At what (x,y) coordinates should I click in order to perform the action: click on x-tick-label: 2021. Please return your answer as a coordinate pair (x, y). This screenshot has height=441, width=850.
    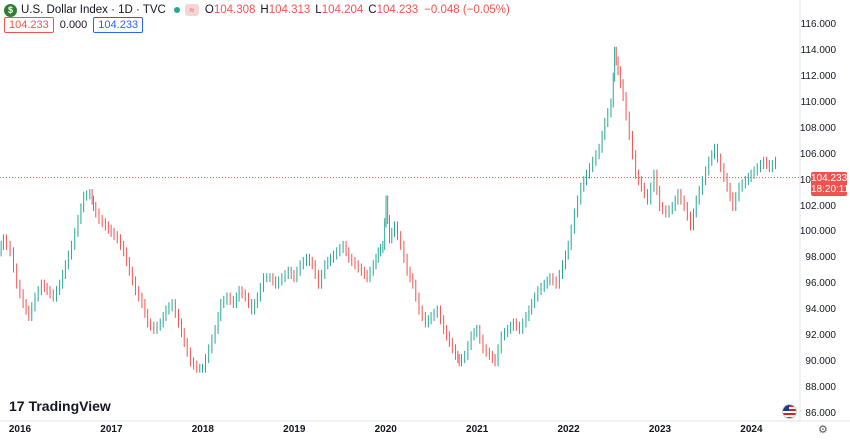
    Looking at the image, I should click on (477, 429).